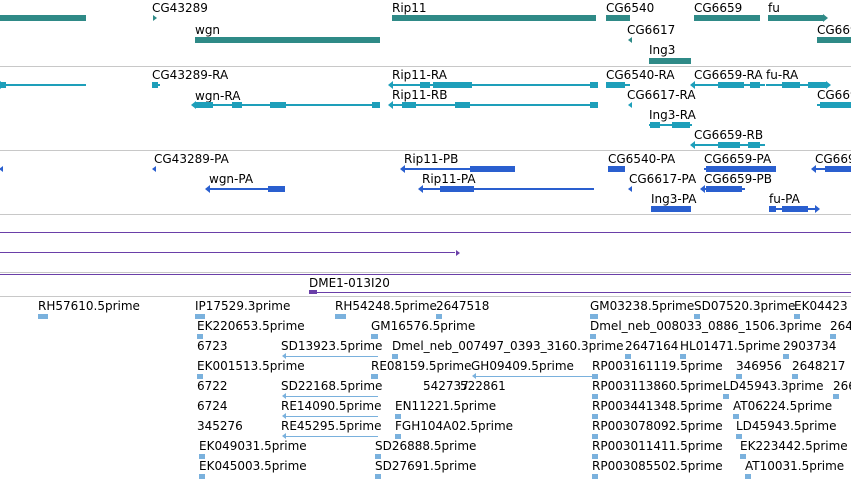  I want to click on cg6540-gene, so click(618, 18).